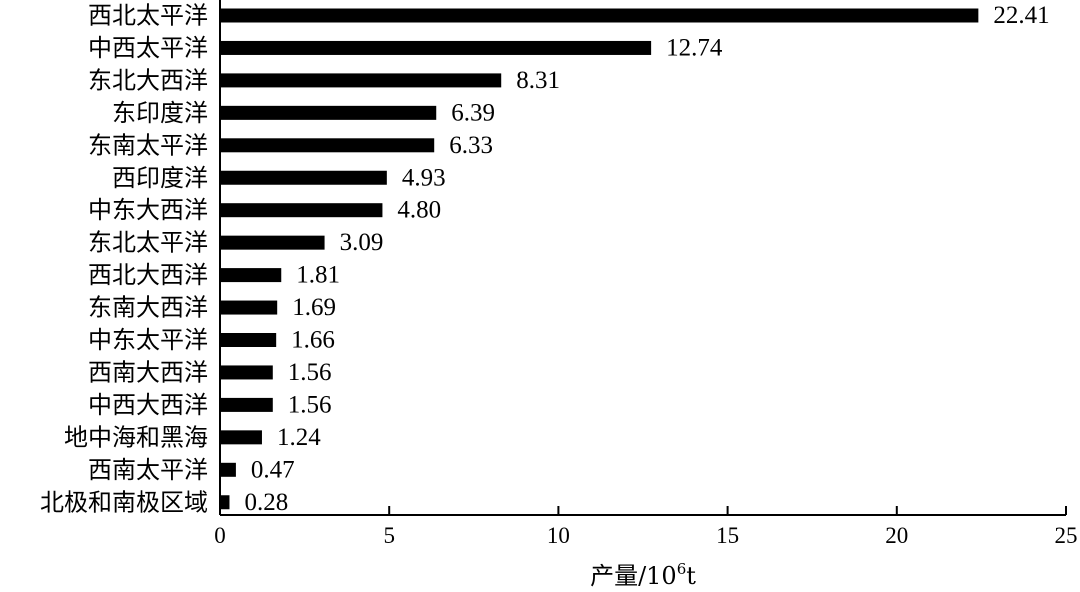  Describe the element at coordinates (314, 307) in the screenshot. I see `value-label: 1.69` at that location.